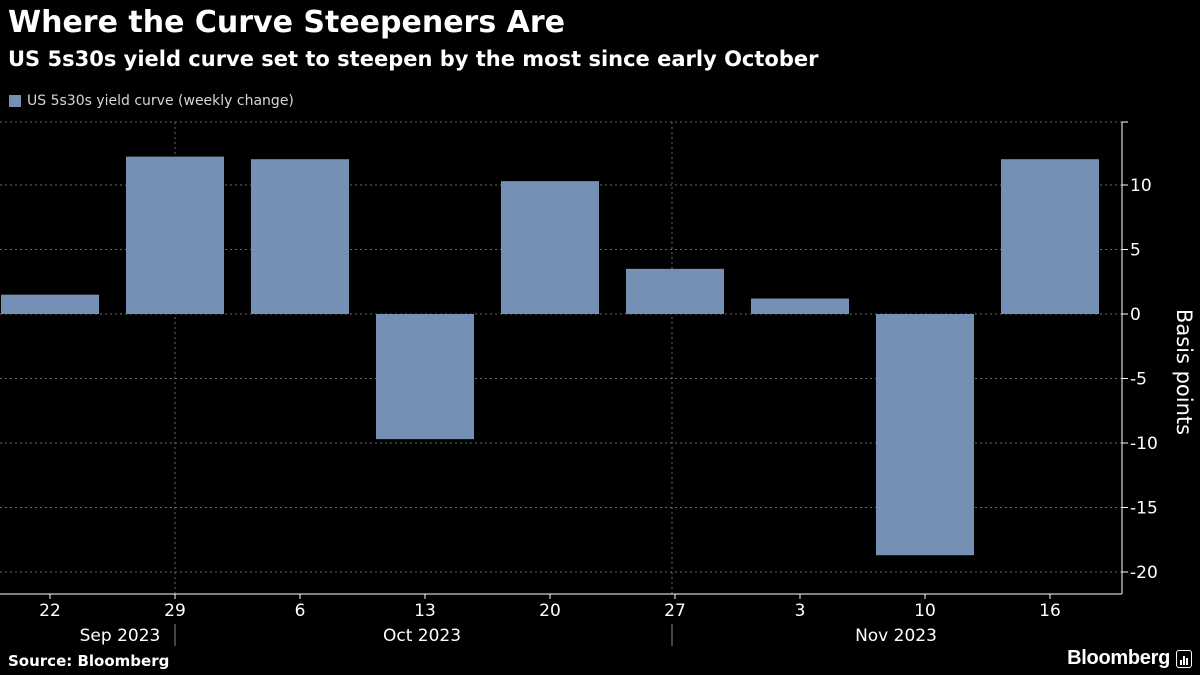 The height and width of the screenshot is (675, 1200). I want to click on y-axis-title: Basis points, so click(1184, 372).